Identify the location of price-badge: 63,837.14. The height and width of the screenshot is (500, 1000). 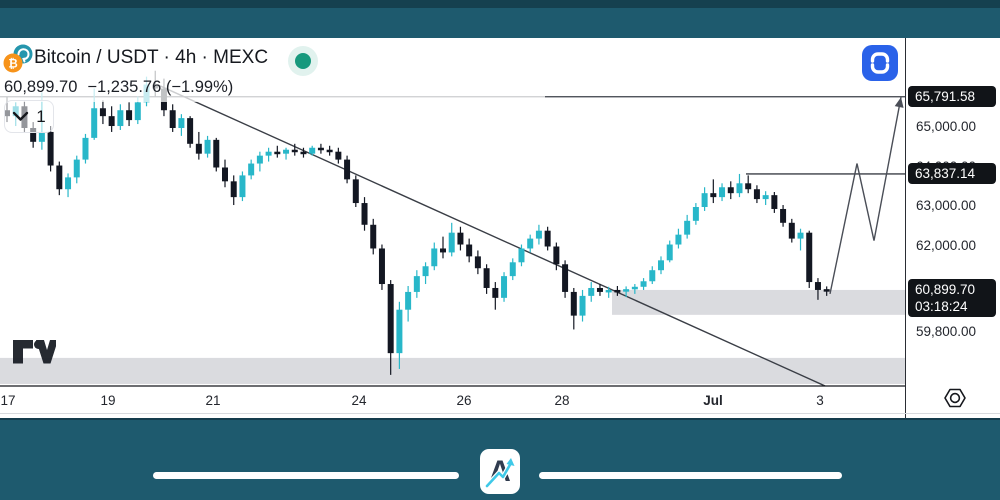
(952, 173).